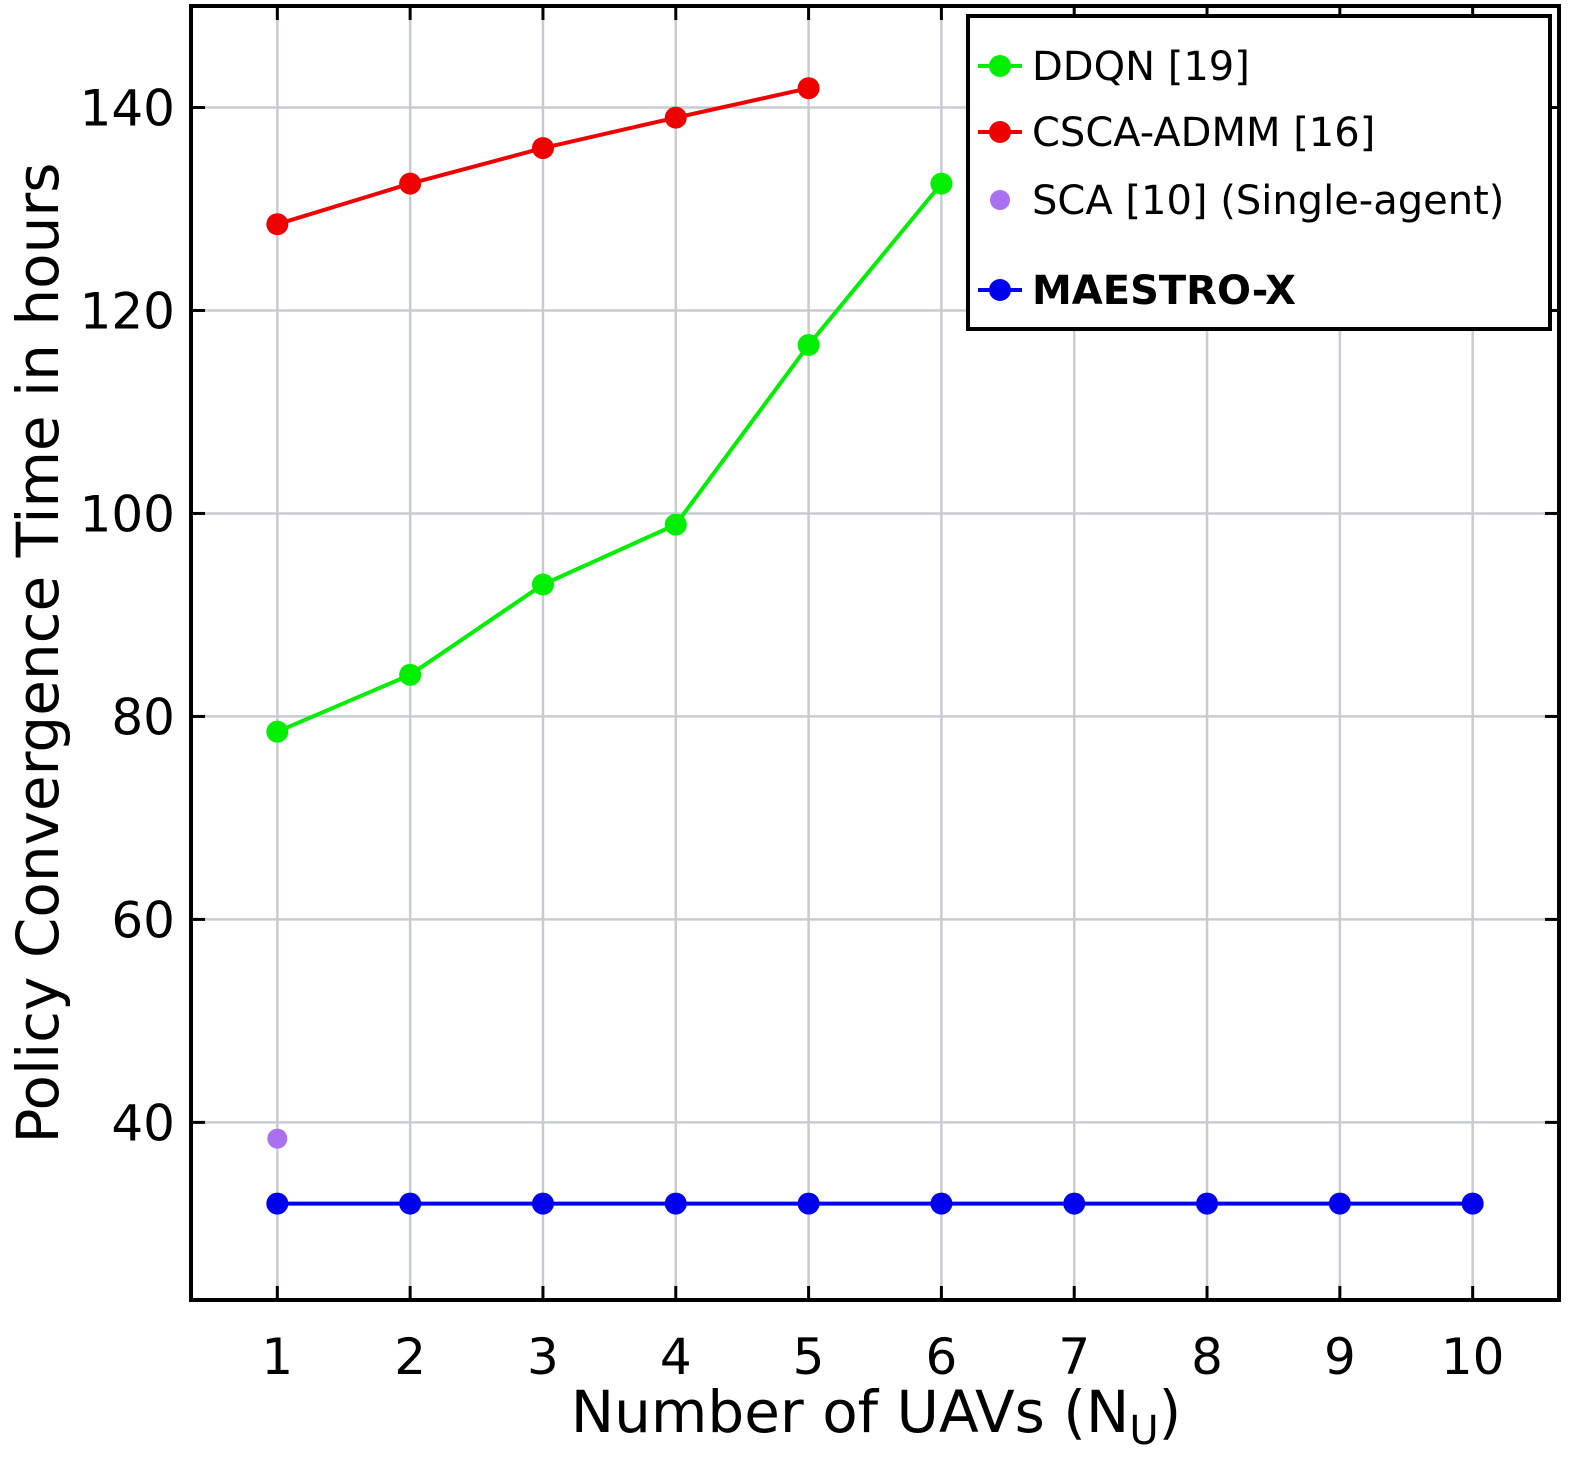  What do you see at coordinates (38, 653) in the screenshot?
I see `y-axis-title: Policy Convergence Time in hours` at bounding box center [38, 653].